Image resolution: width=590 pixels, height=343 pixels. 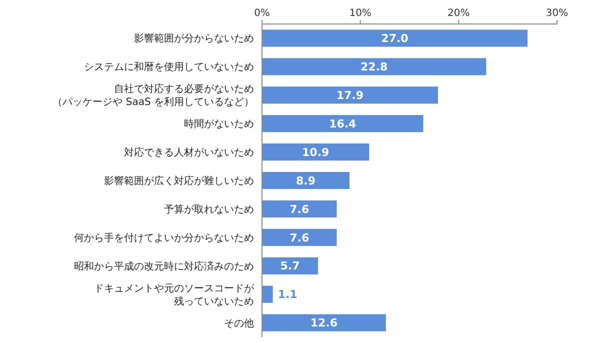 What do you see at coordinates (169, 67) in the screenshot?
I see `y-tick-label: システムに和暦を使用していないため` at bounding box center [169, 67].